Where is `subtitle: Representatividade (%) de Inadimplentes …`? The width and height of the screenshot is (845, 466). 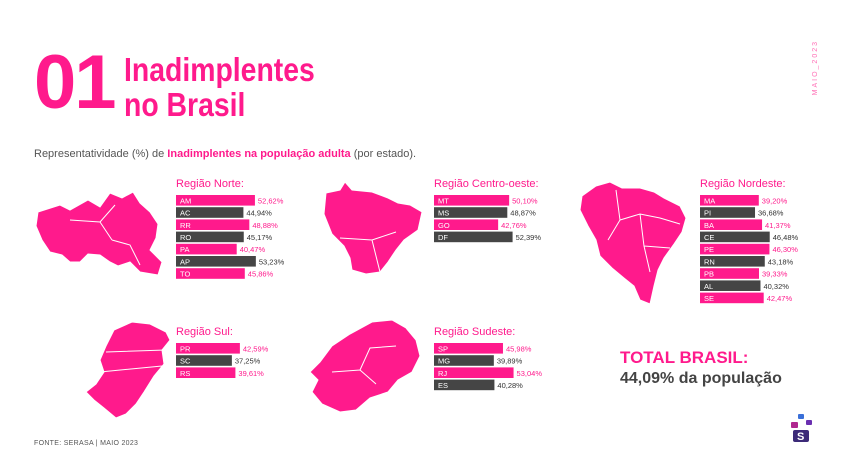 subtitle: Representatividade (%) de Inadimplentes … is located at coordinates (225, 154).